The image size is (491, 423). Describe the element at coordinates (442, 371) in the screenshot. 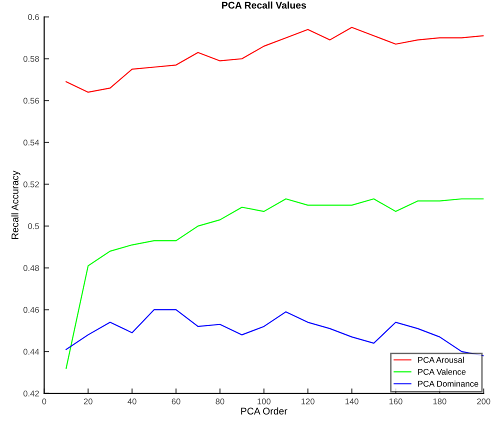

I see `legend-label: PCA Valence` at that location.